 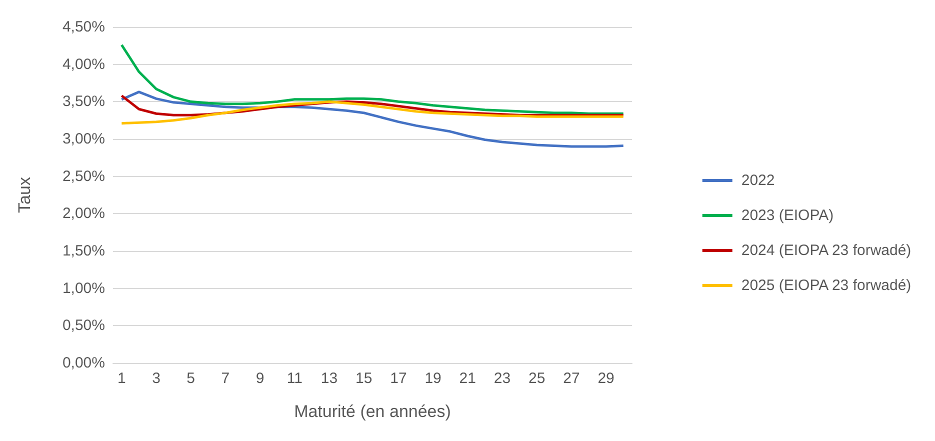 I want to click on x-tick-label: 7, so click(x=225, y=378).